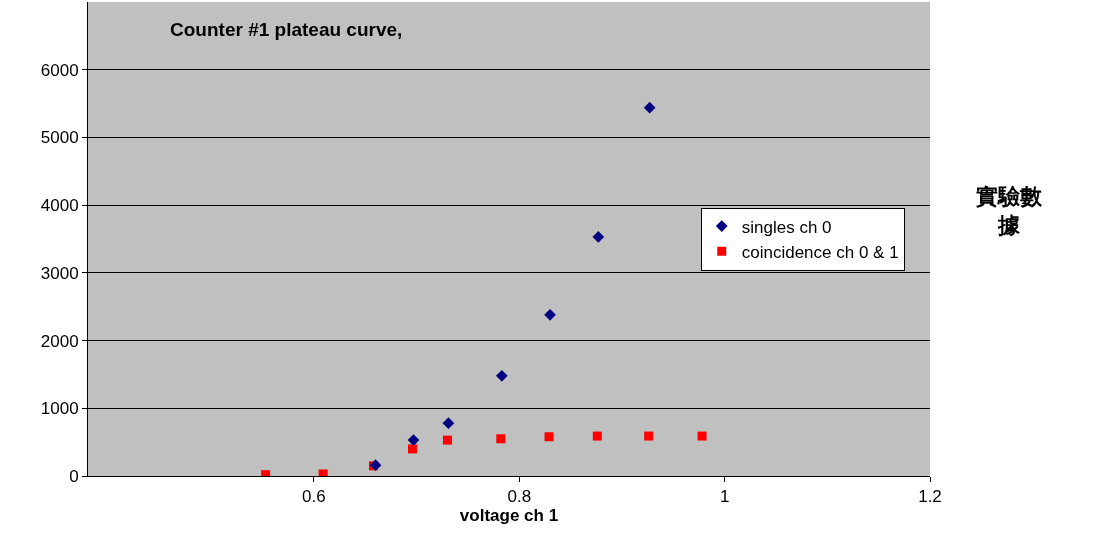  Describe the element at coordinates (509, 516) in the screenshot. I see `x-axis-title: voltage ch 1` at that location.